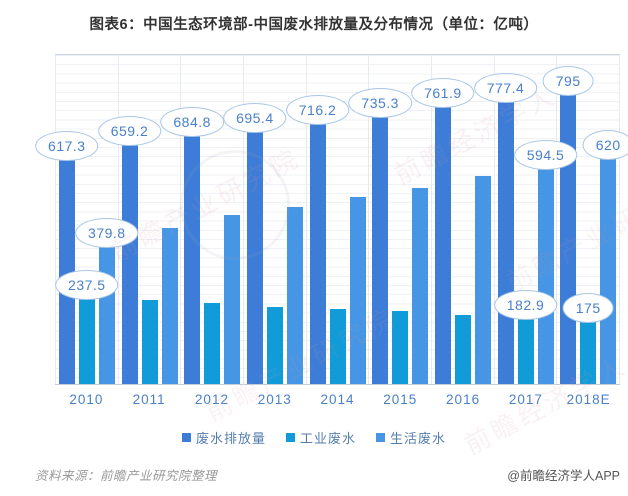 This screenshot has height=496, width=628. Describe the element at coordinates (255, 117) in the screenshot. I see `data-label-bubble: 695.4` at that location.